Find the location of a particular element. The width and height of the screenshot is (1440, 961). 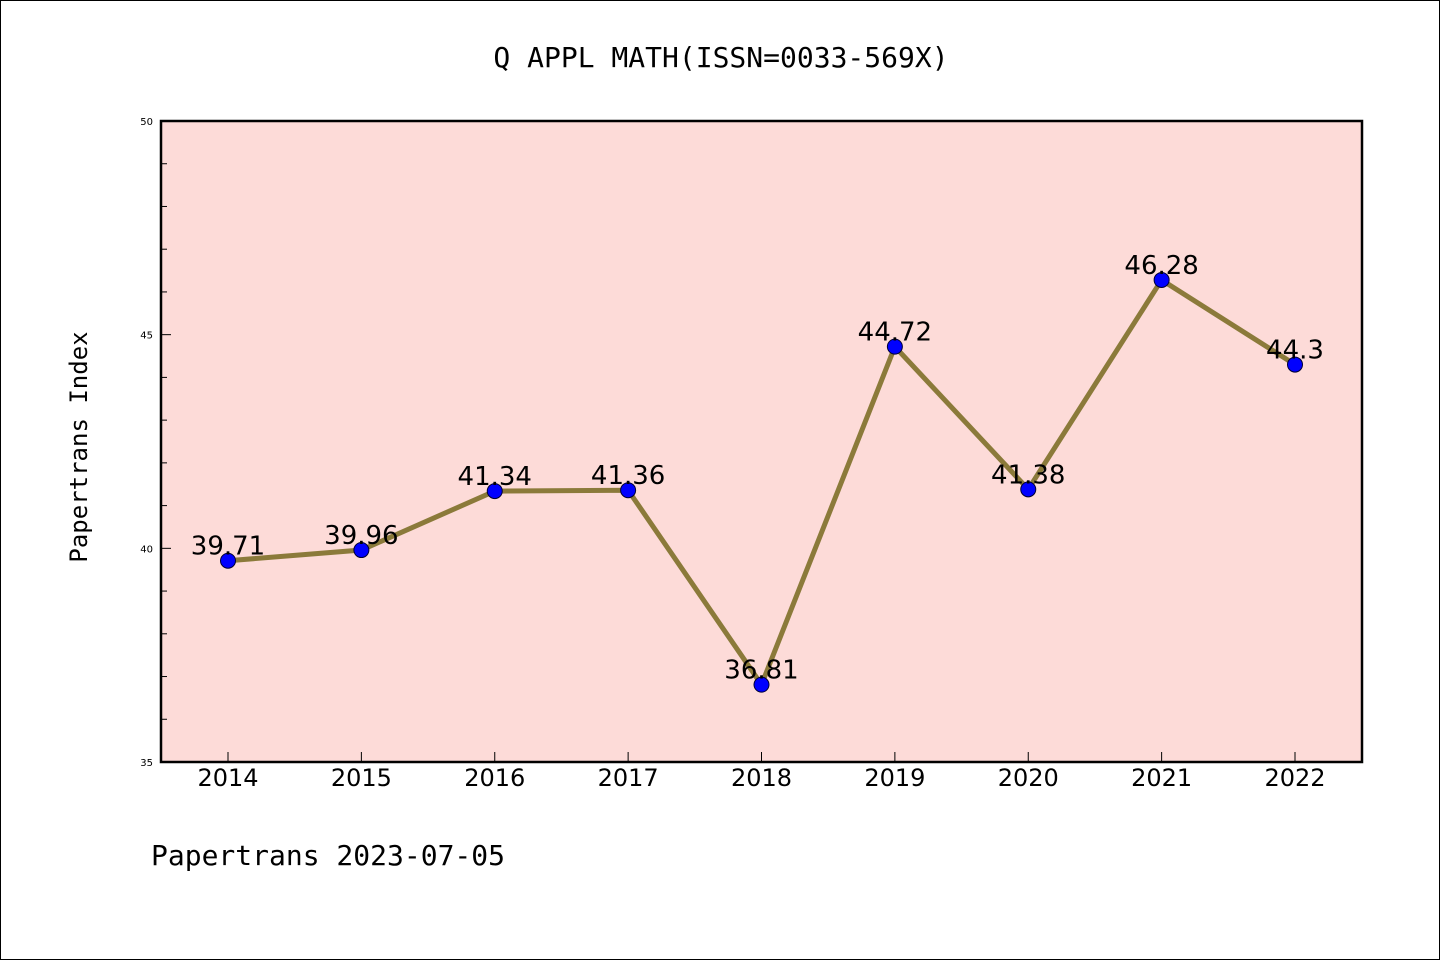

data-label: 44.3 is located at coordinates (1295, 351).